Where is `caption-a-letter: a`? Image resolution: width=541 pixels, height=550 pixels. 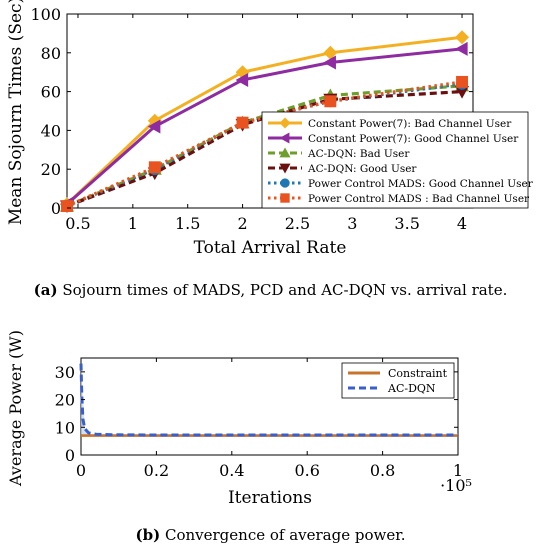 caption-a-letter: a is located at coordinates (45, 290).